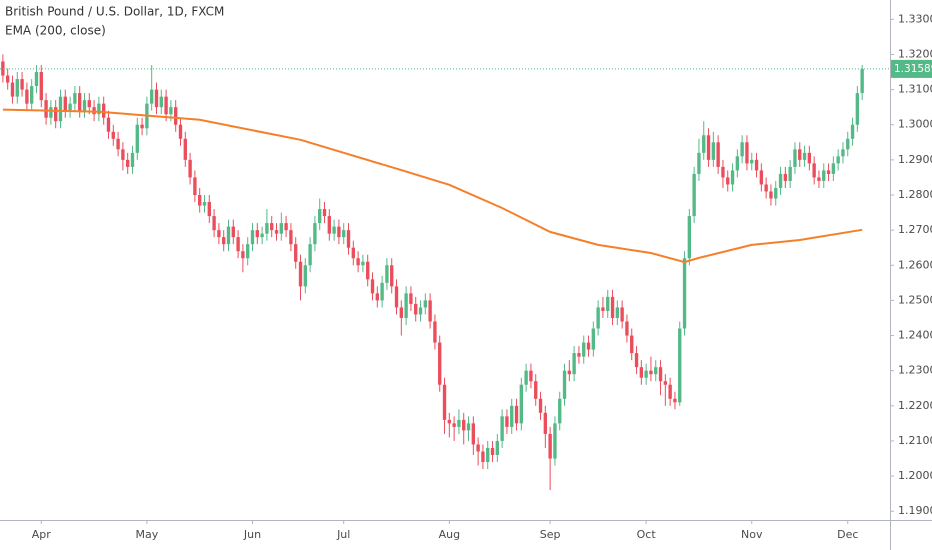  I want to click on y-tick-label: 1.20000, so click(915, 475).